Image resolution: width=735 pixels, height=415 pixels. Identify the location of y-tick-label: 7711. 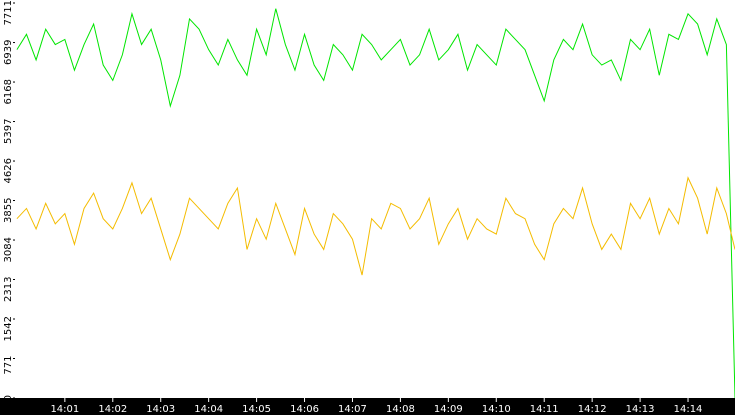
(8, 12).